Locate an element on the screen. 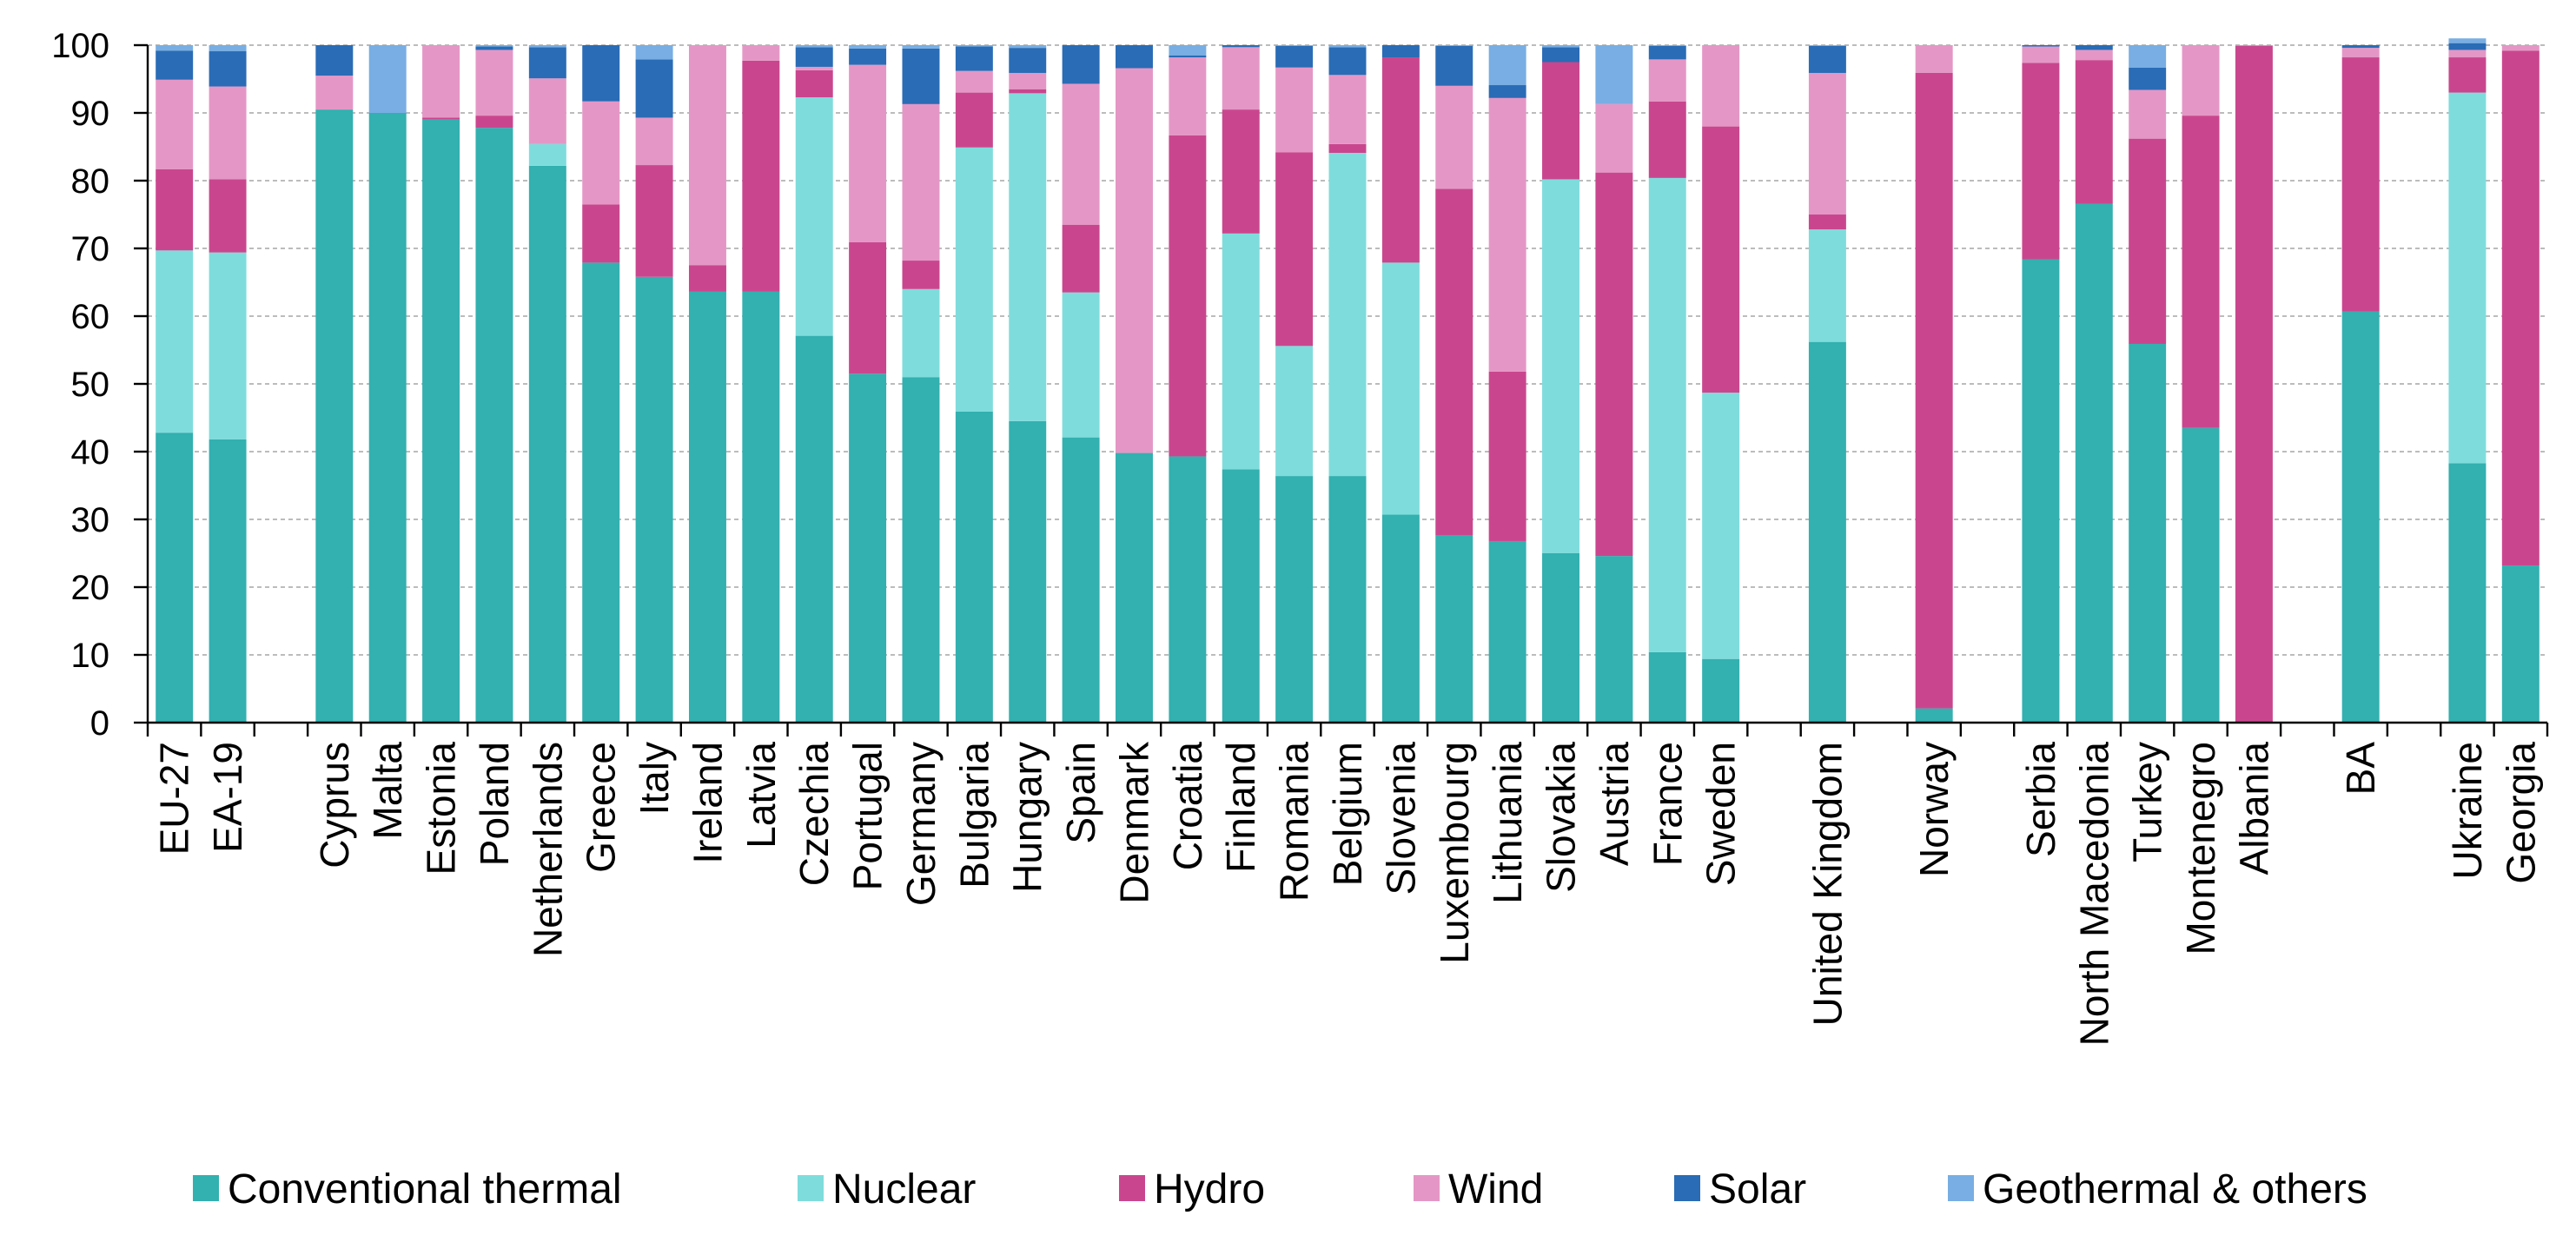 The height and width of the screenshot is (1242, 2576). x-tick-label-malta: Malta is located at coordinates (387, 791).